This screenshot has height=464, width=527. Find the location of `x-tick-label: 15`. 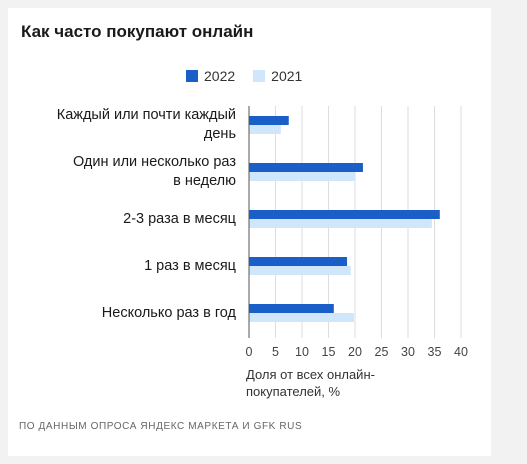

x-tick-label: 15 is located at coordinates (329, 352).